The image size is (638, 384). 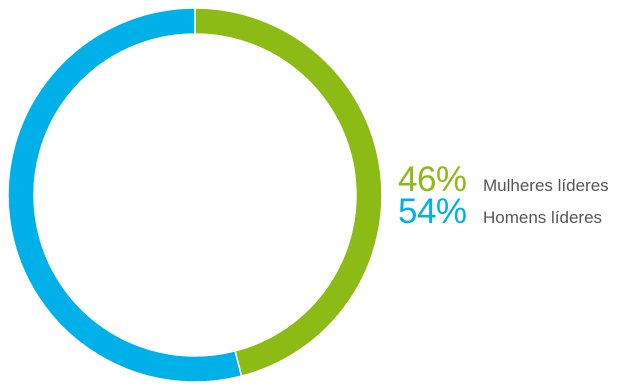 I want to click on chart-legend: 46% Mulheres líderes 54% Homens líderes, so click(x=503, y=195).